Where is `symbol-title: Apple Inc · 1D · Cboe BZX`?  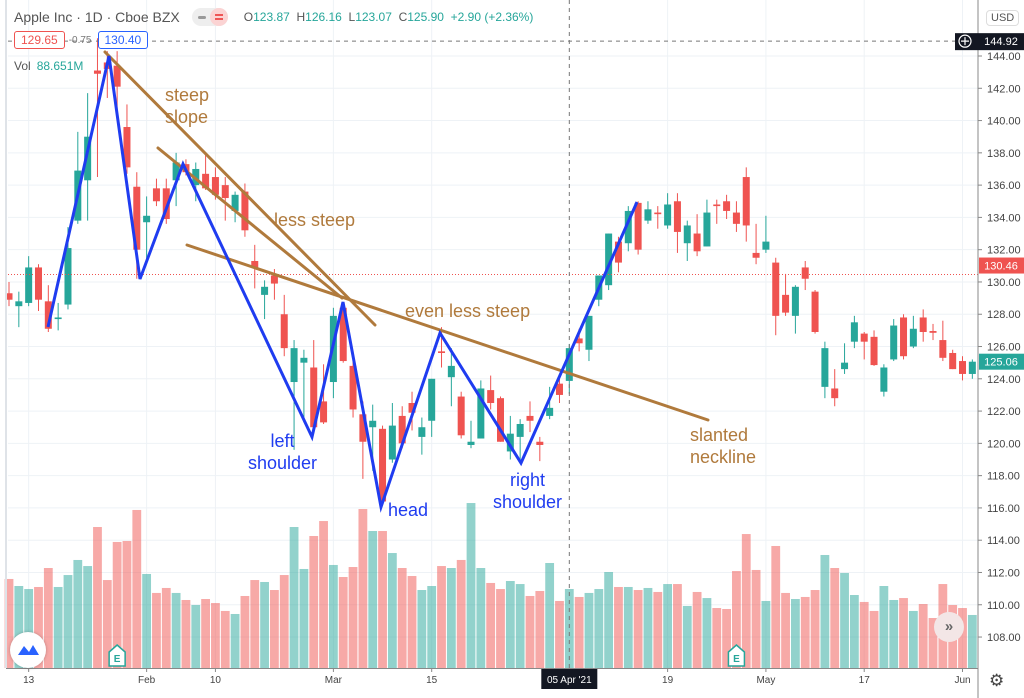 symbol-title: Apple Inc · 1D · Cboe BZX is located at coordinates (97, 17).